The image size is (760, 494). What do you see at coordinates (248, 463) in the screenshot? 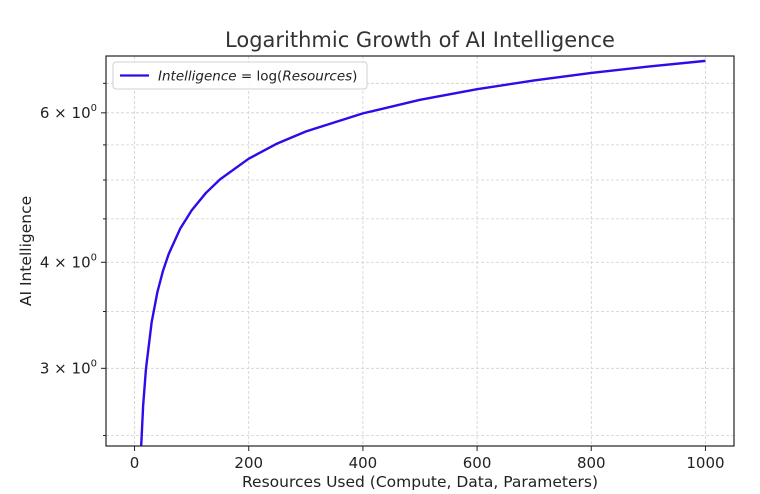
I see `x-tick-label: 200` at bounding box center [248, 463].